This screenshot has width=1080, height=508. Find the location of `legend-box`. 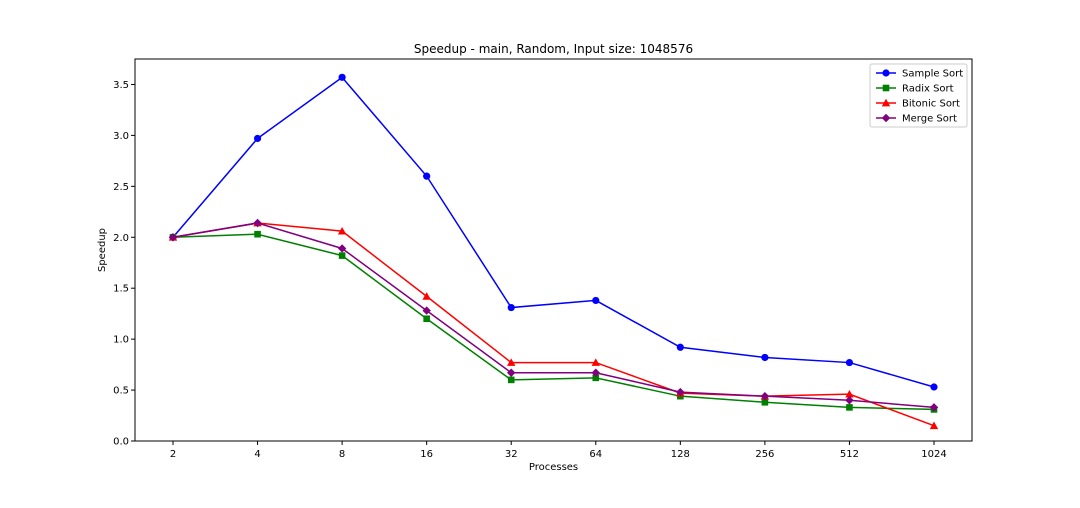

legend-box is located at coordinates (918, 95).